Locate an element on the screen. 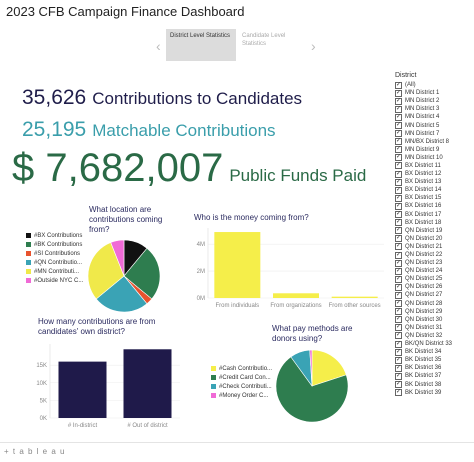  district-filter-item: ✓ BX District 12 is located at coordinates (433, 174).